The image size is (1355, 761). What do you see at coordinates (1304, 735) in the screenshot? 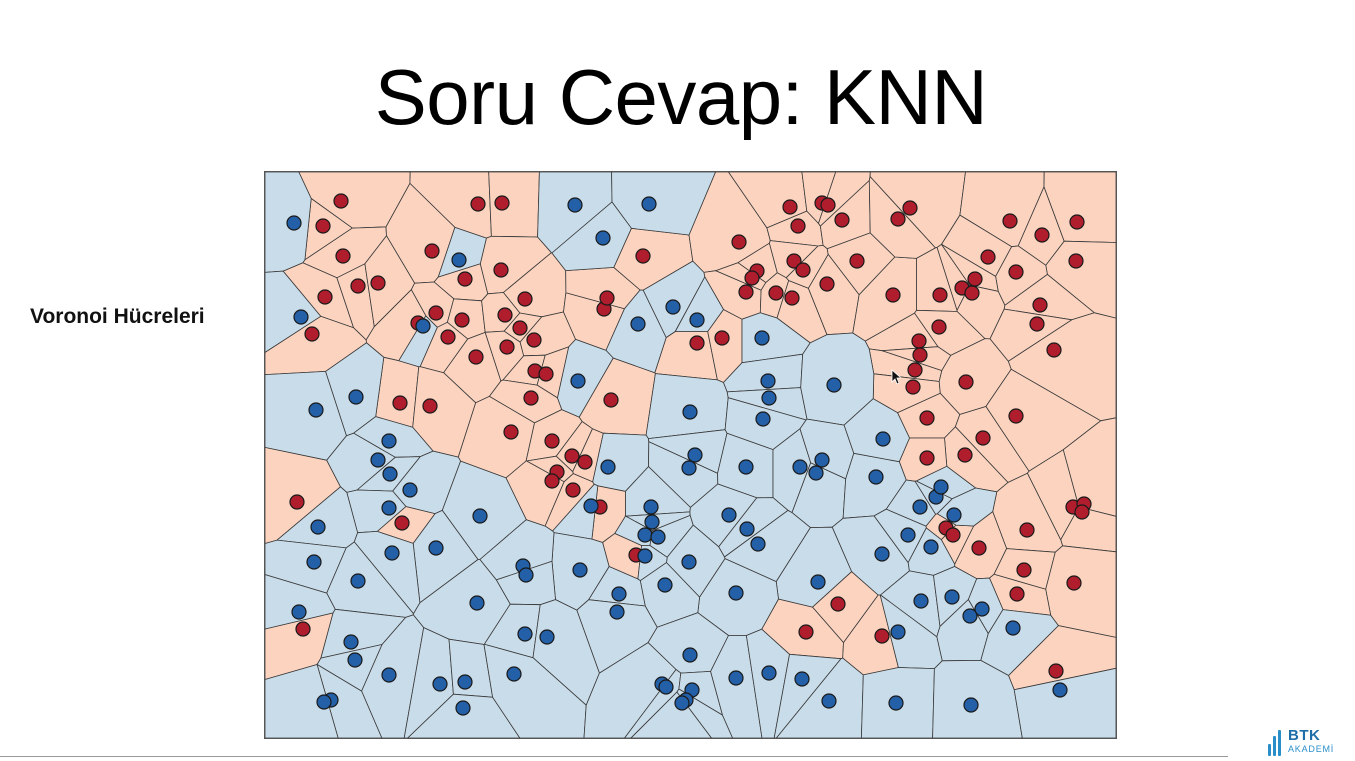
I see `logo-name: BTK` at bounding box center [1304, 735].